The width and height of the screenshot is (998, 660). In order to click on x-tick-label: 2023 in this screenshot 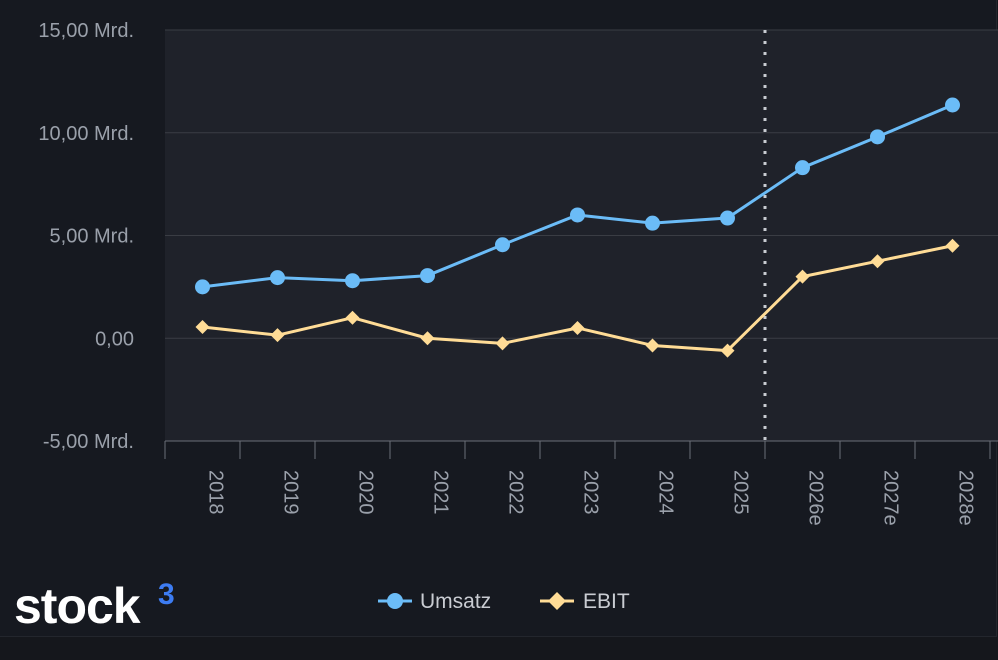, I will do `click(591, 492)`.